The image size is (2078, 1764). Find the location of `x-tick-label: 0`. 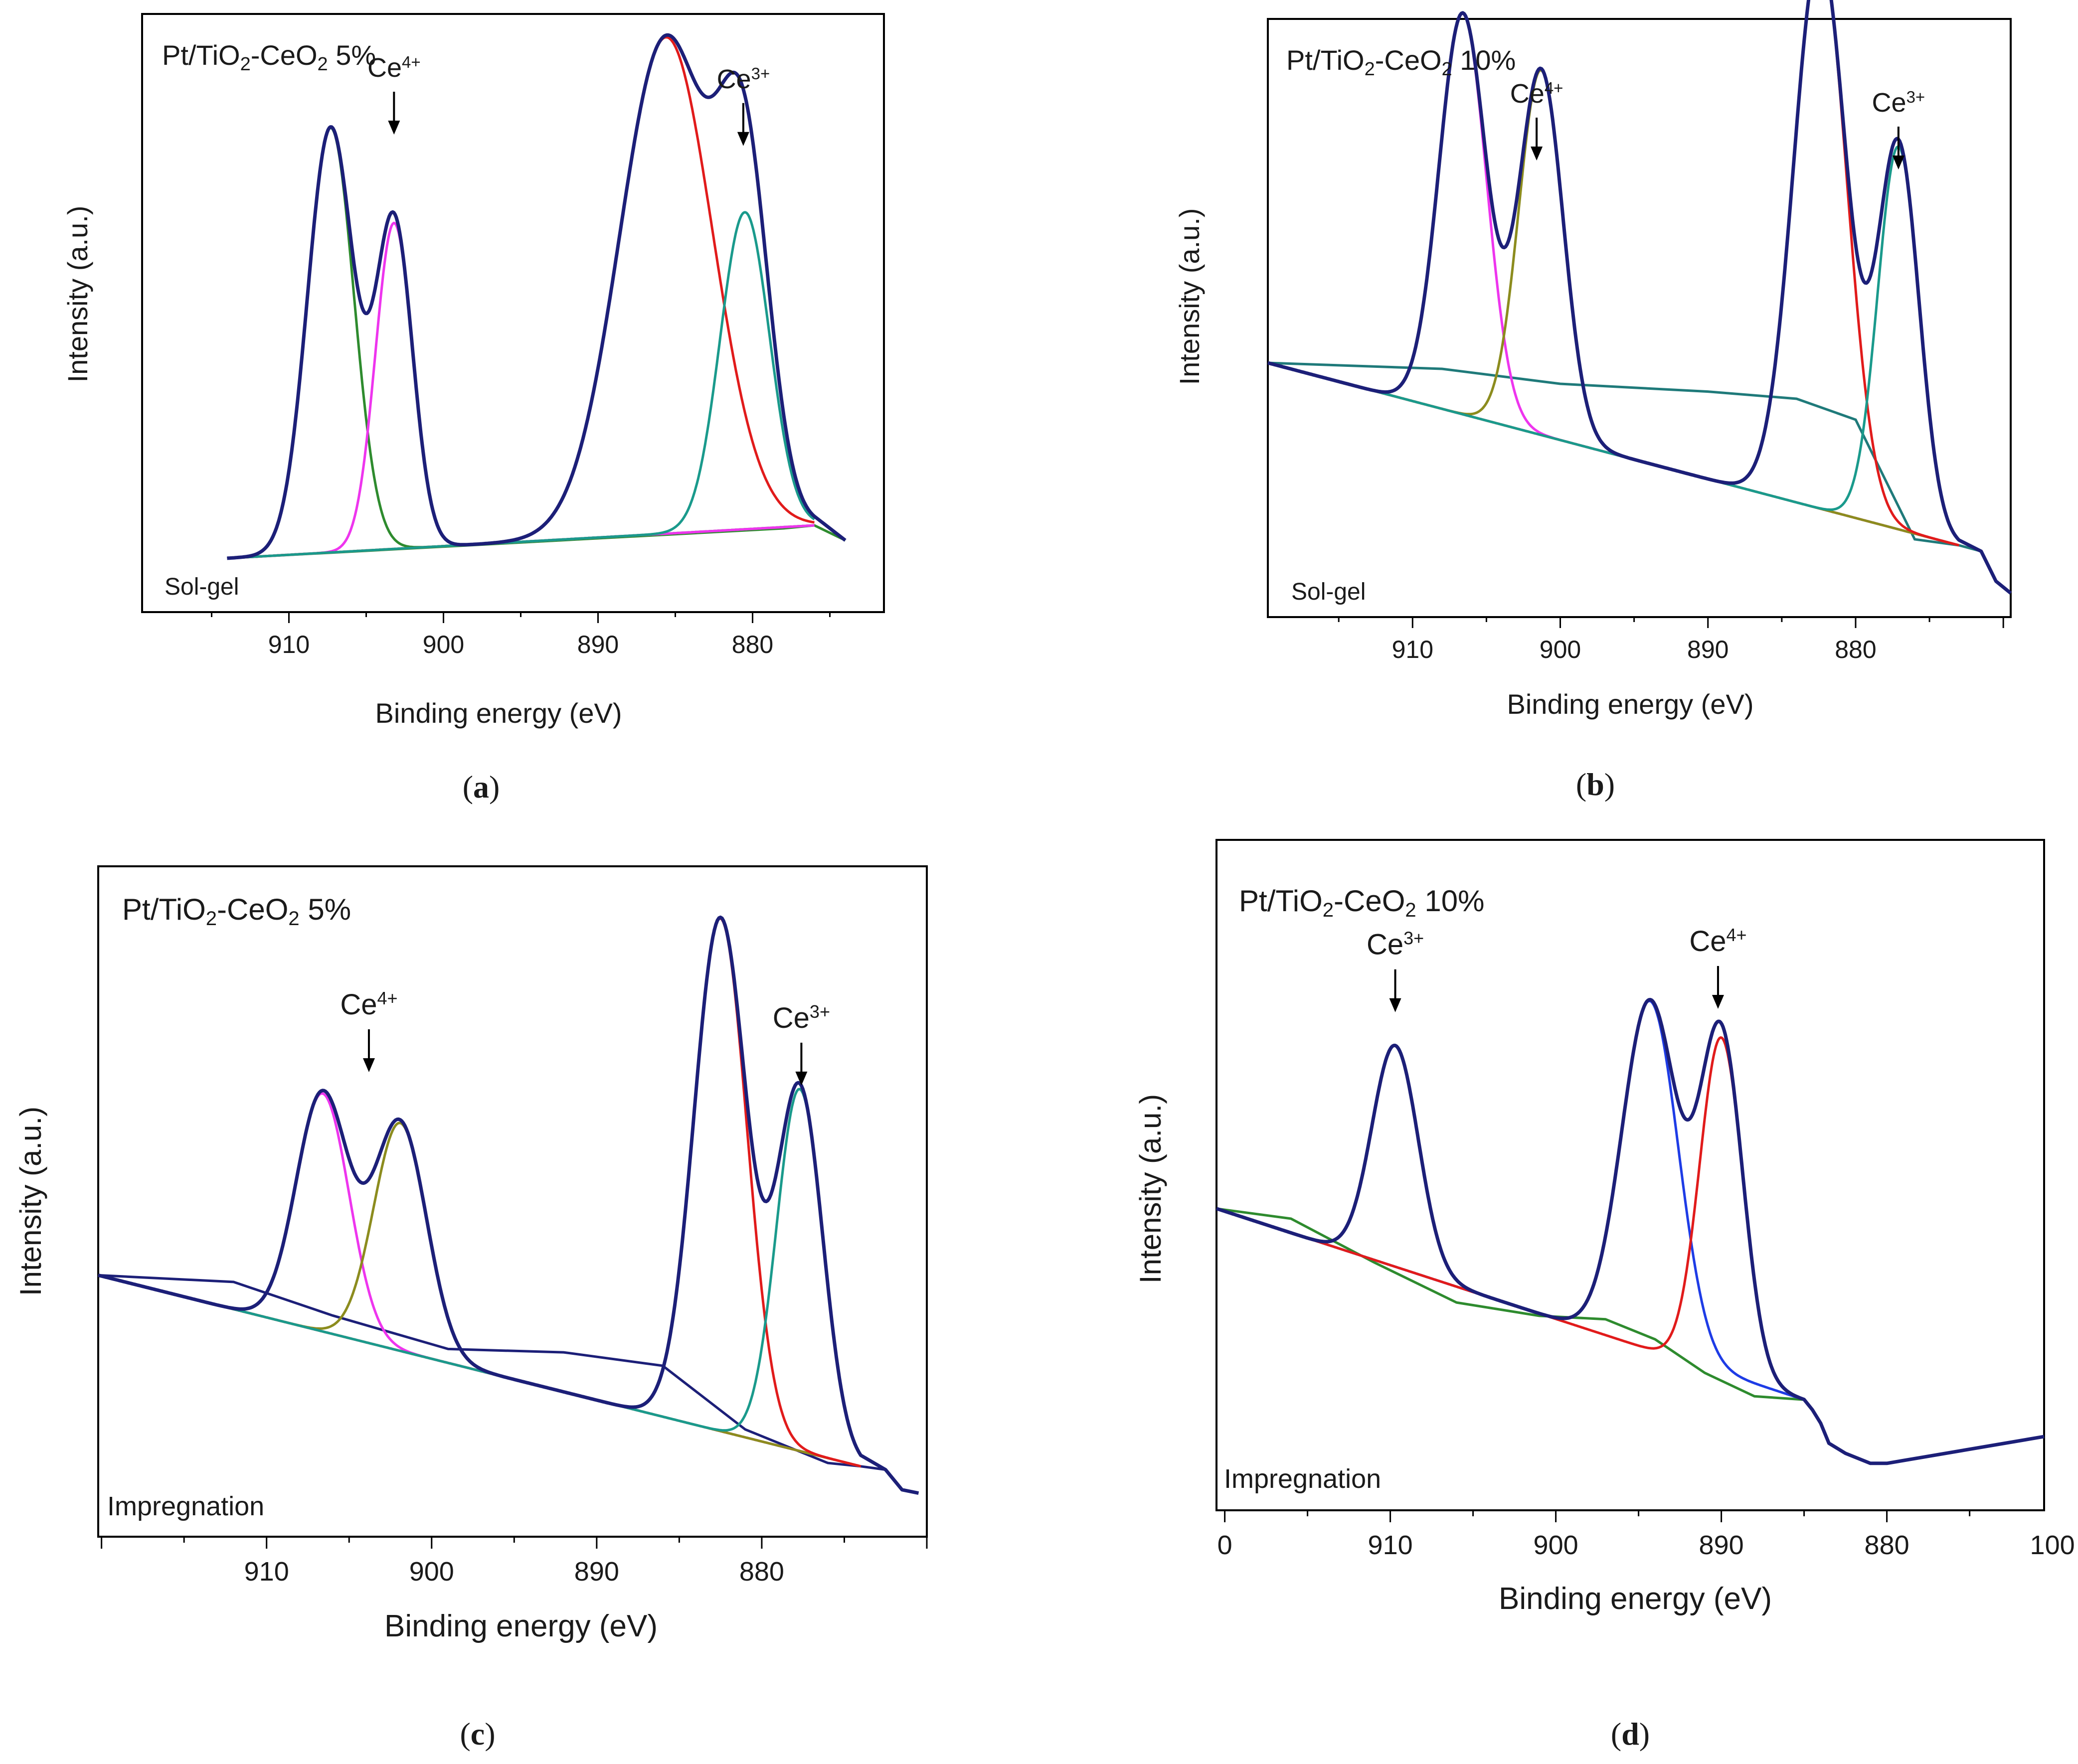

x-tick-label: 0 is located at coordinates (1225, 1545).